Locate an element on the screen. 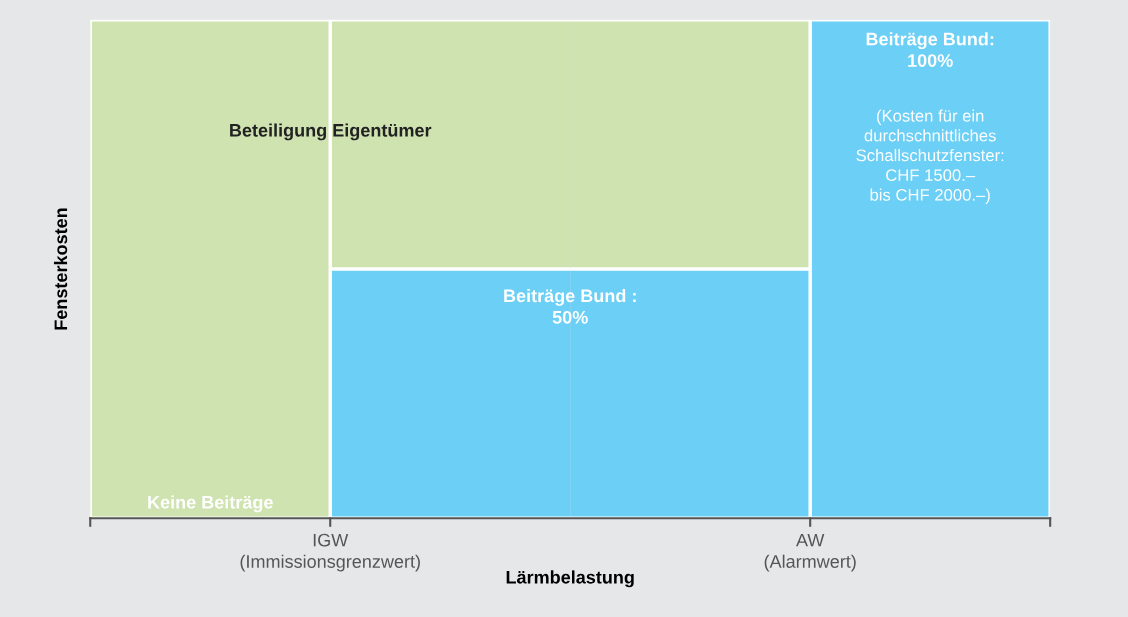  text: IGW (Immissionsgrenzwert) is located at coordinates (330, 552).